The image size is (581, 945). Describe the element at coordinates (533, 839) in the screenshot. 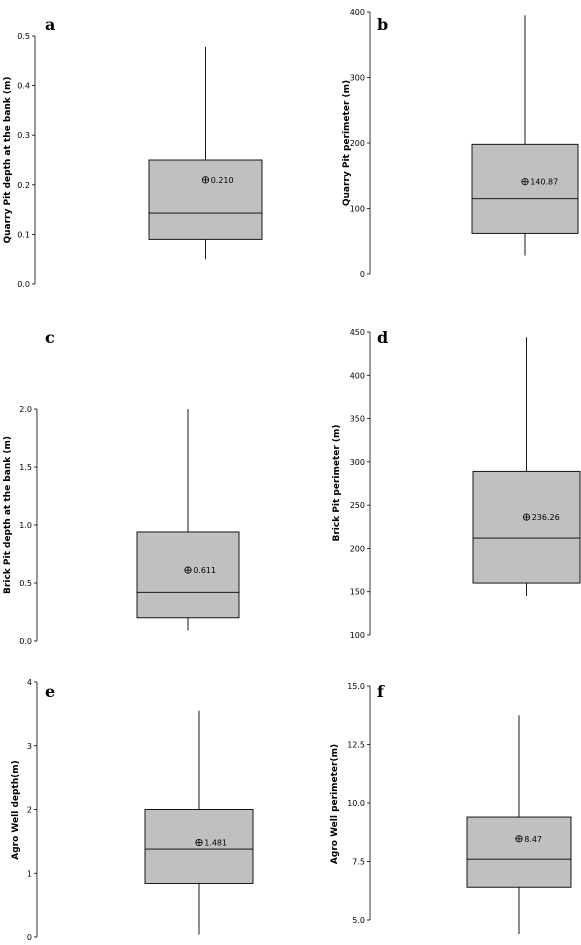

I see `mean-value-label: 8.47` at that location.